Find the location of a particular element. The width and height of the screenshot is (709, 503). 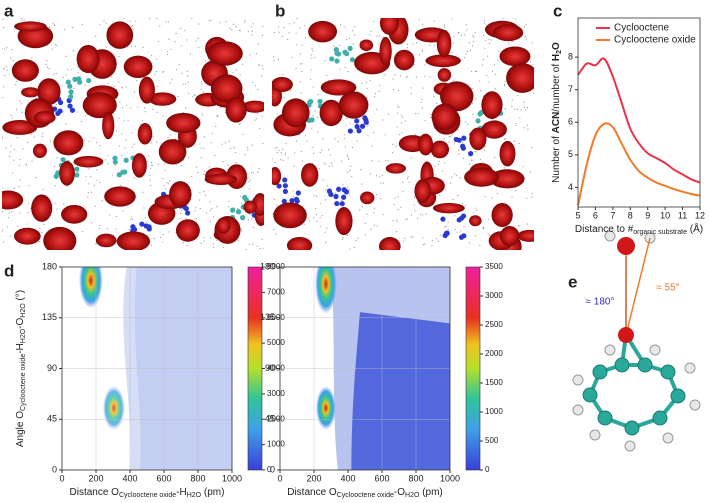

carbons is located at coordinates (634, 396).